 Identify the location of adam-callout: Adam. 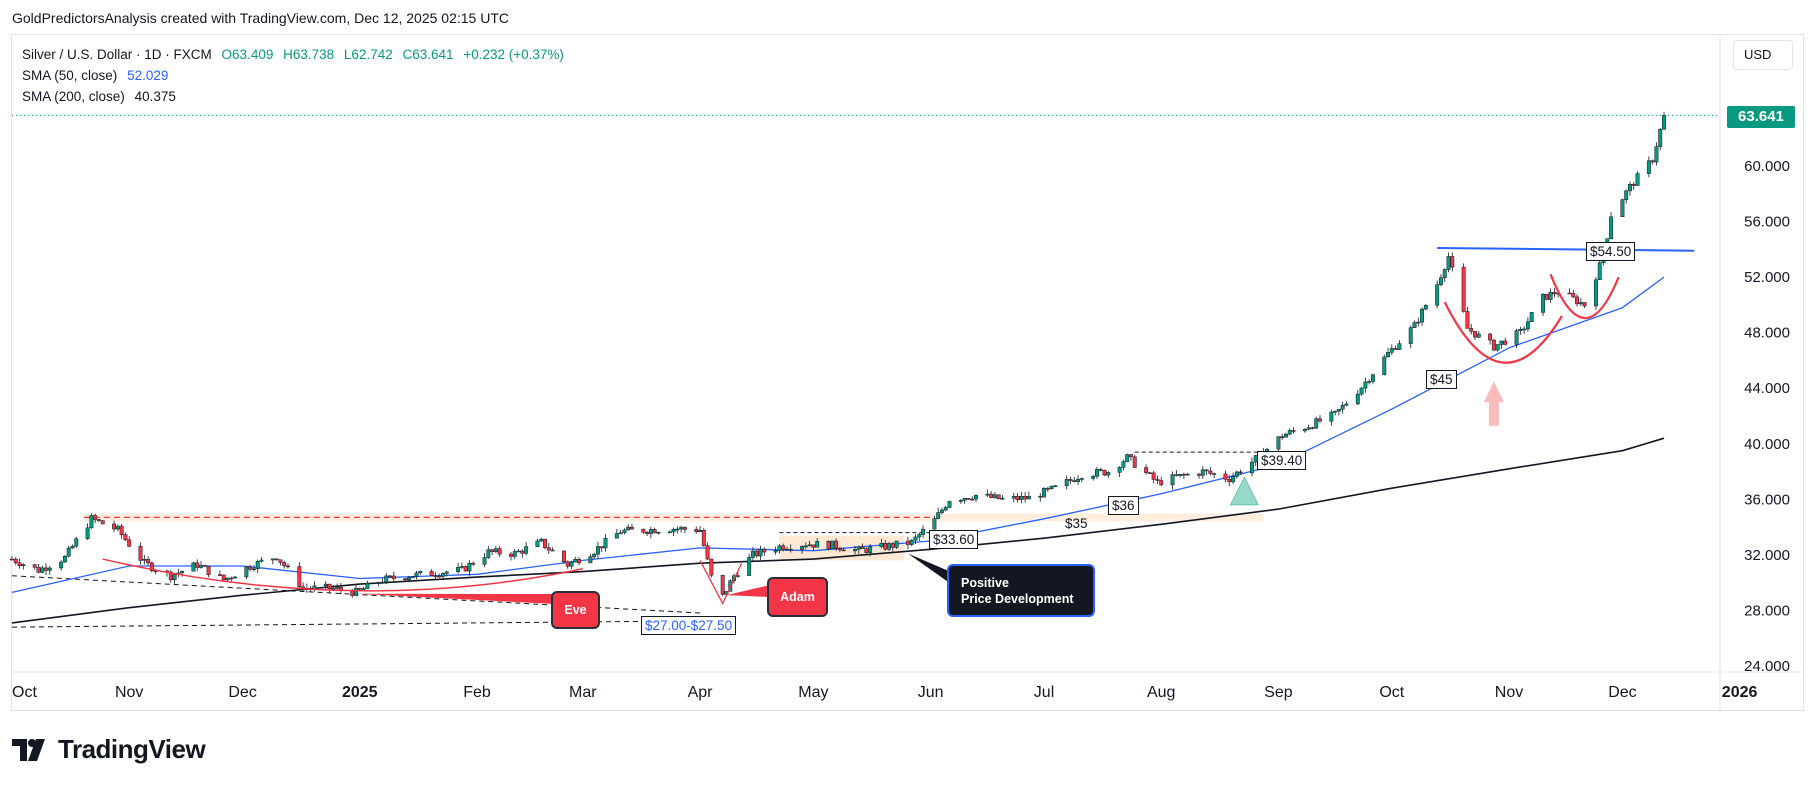
(797, 597).